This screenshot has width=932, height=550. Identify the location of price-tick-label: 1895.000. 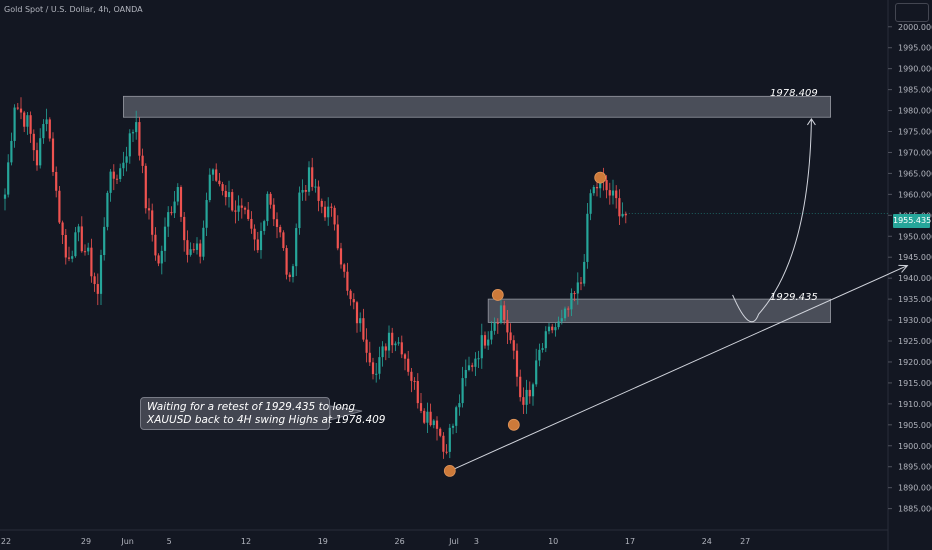
(915, 467).